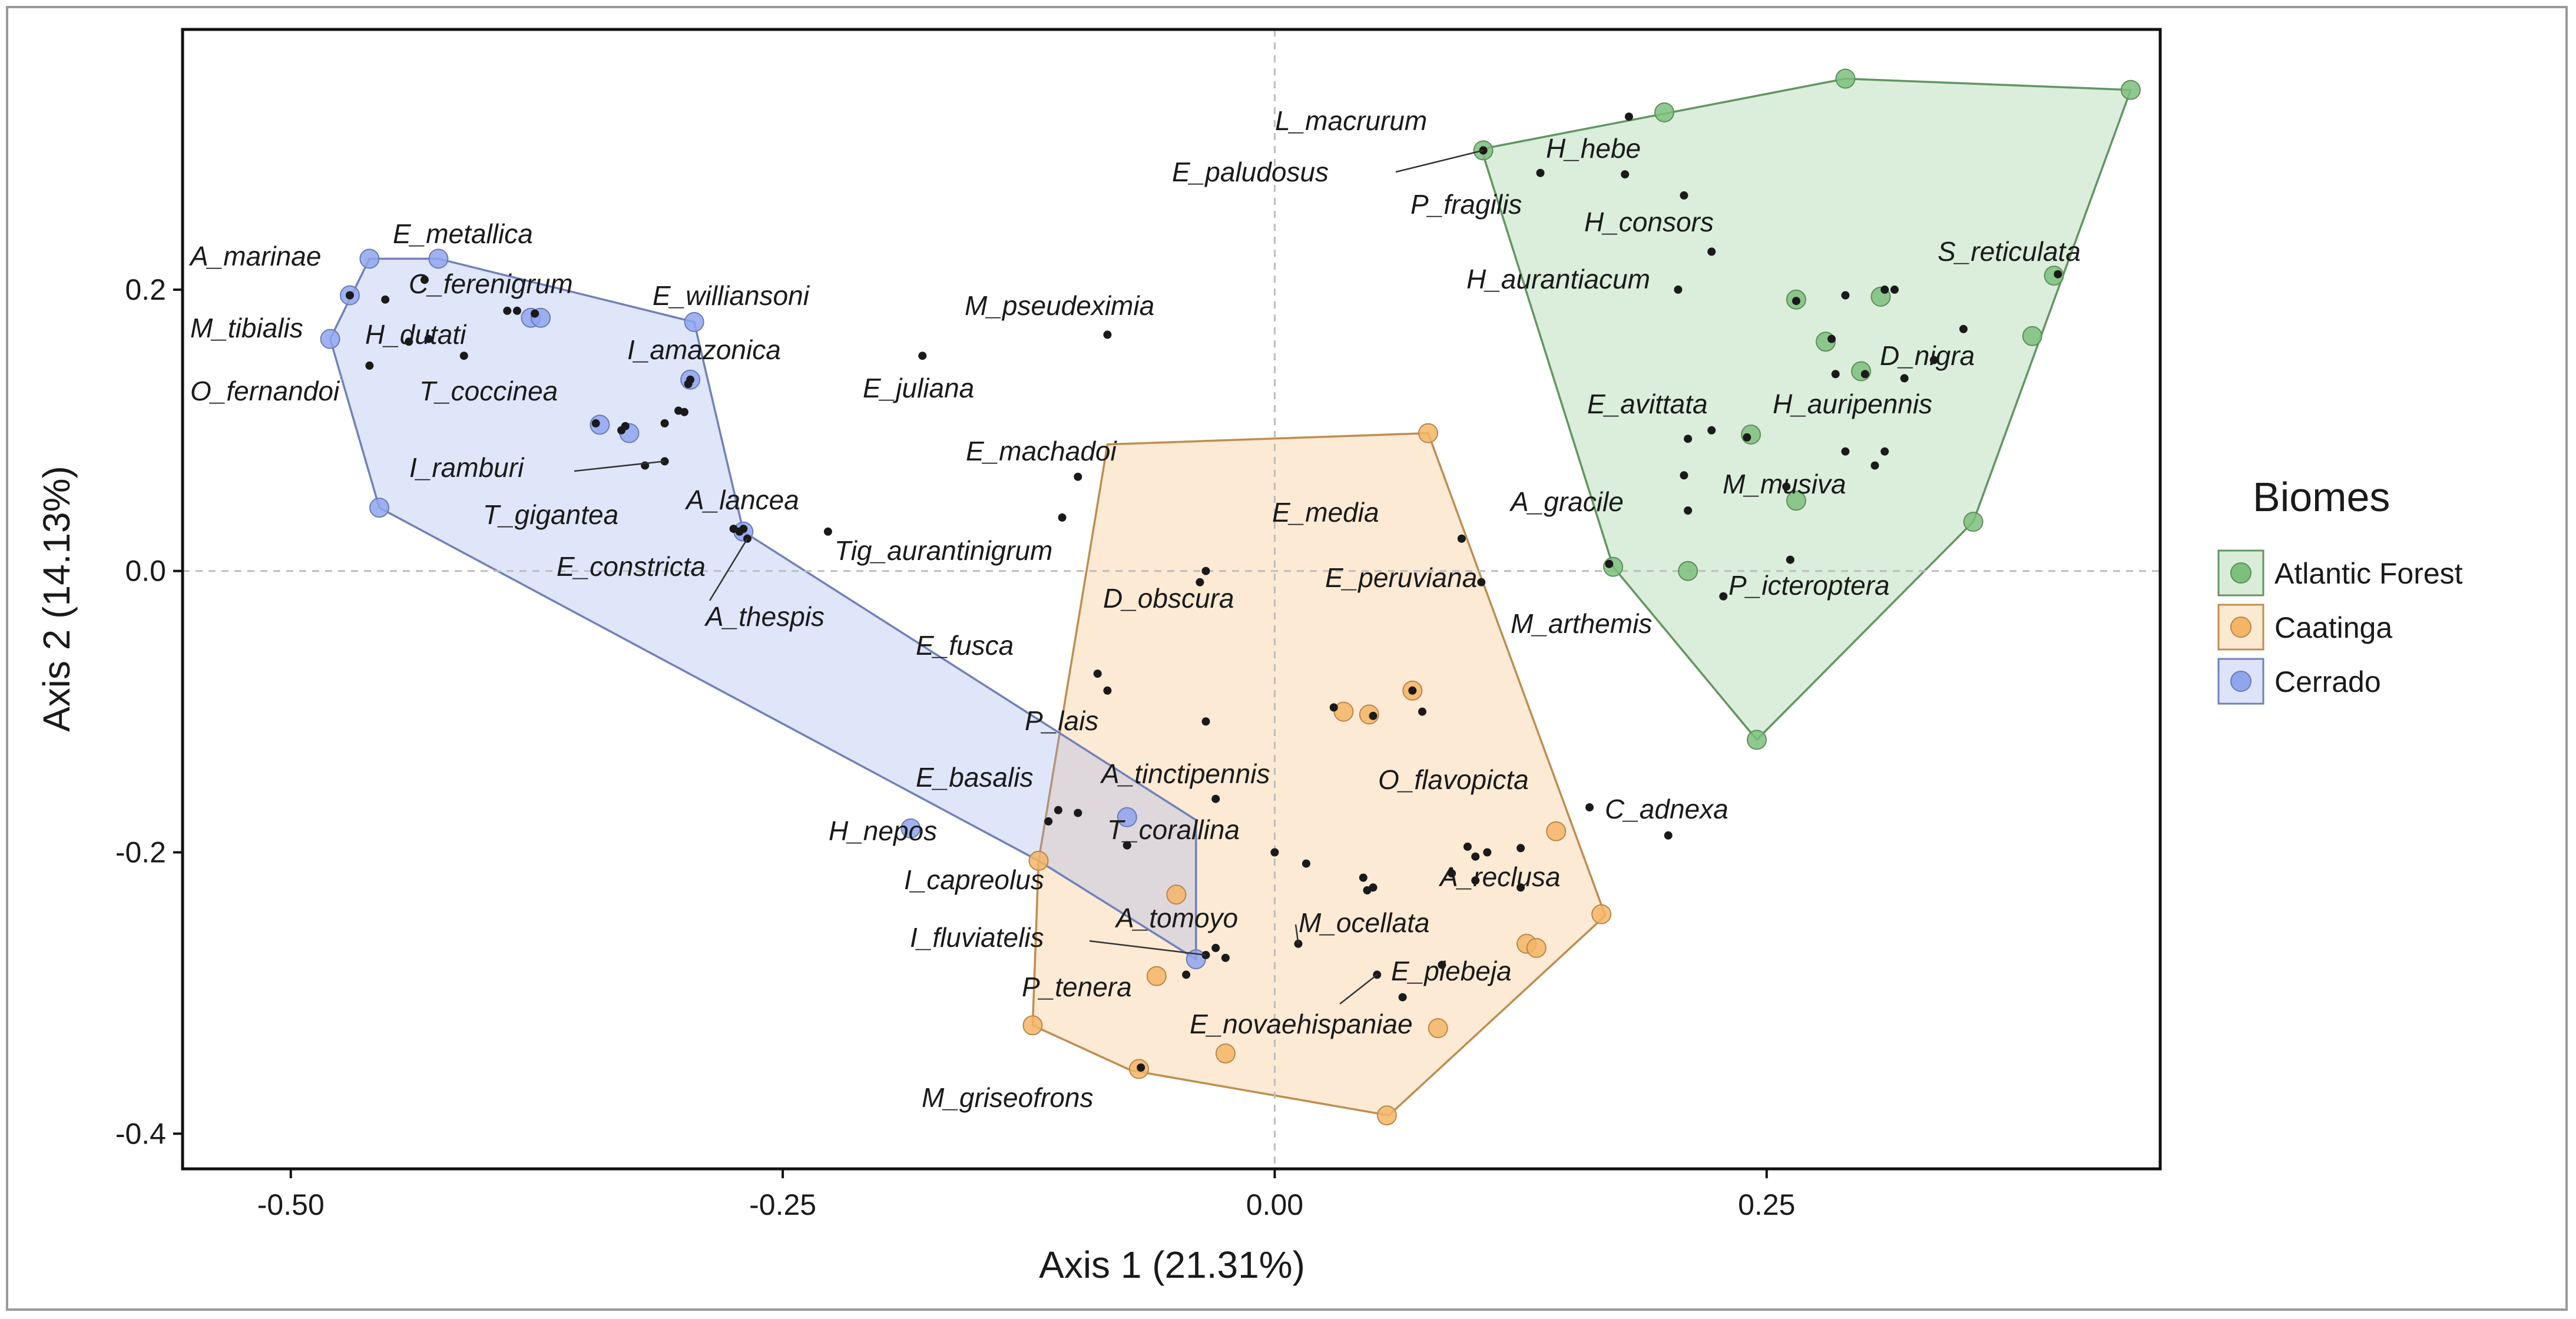 This screenshot has height=1319, width=2576. Describe the element at coordinates (1711, 251) in the screenshot. I see `species-point-h-aurantiacum` at that location.